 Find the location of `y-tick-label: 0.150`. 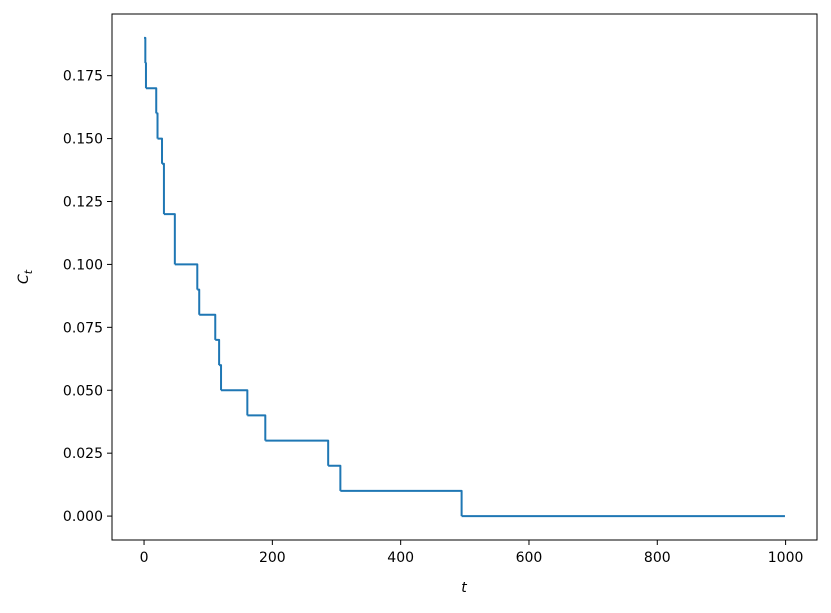

y-tick-label: 0.150 is located at coordinates (83, 140).